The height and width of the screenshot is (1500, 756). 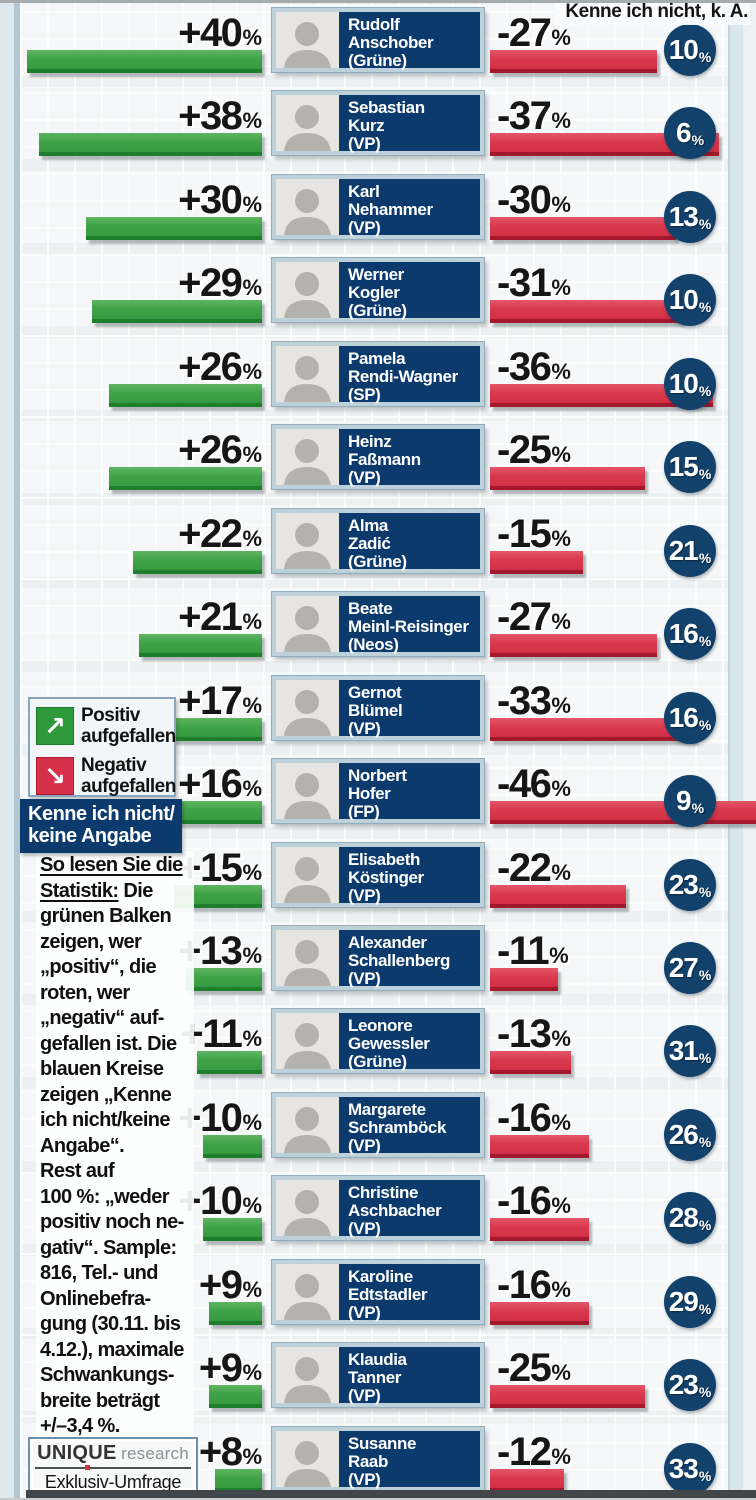 What do you see at coordinates (220, 449) in the screenshot?
I see `positive-label: +26%` at bounding box center [220, 449].